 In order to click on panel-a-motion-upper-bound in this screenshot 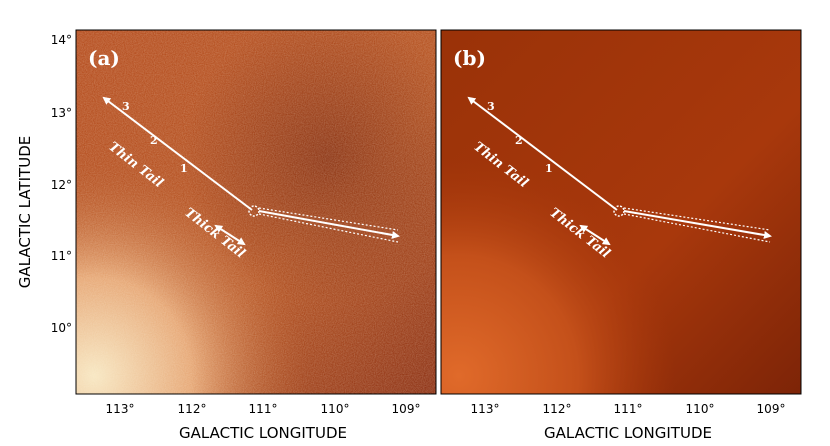, I will do `click(328, 219)`.